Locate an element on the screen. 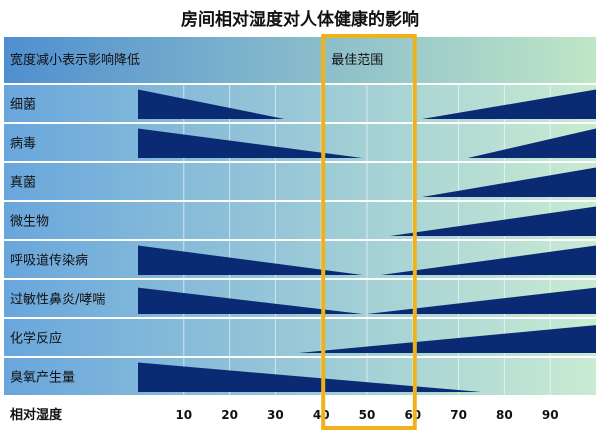 This screenshot has width=600, height=433. series-label: 化学反应 is located at coordinates (36, 339).